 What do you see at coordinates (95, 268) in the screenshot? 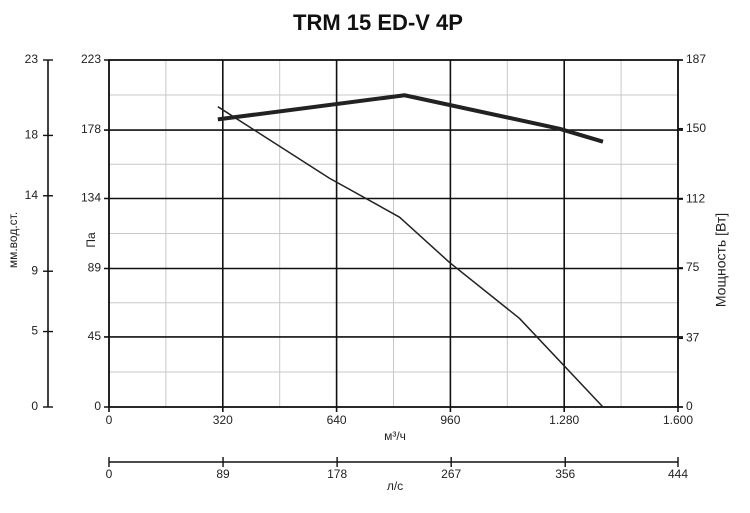
I see `y-tick-label: 89` at bounding box center [95, 268].